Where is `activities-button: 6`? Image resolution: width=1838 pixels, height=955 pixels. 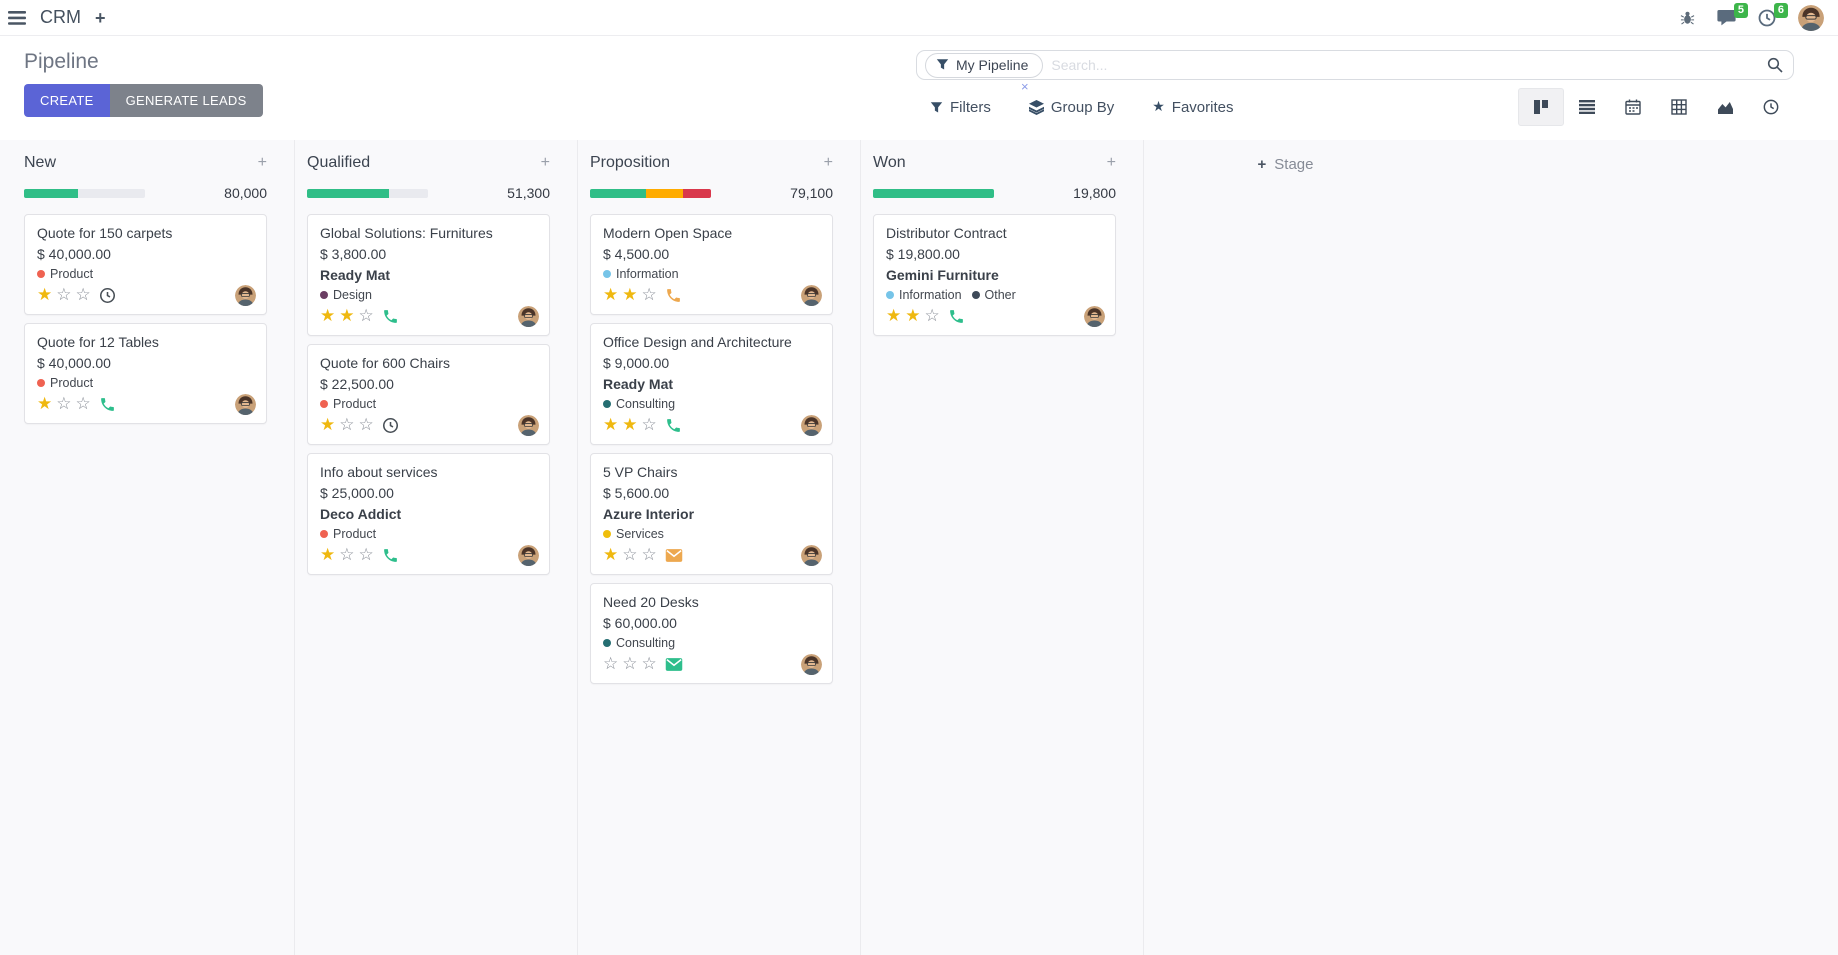
activities-button: 6 is located at coordinates (1773, 14).